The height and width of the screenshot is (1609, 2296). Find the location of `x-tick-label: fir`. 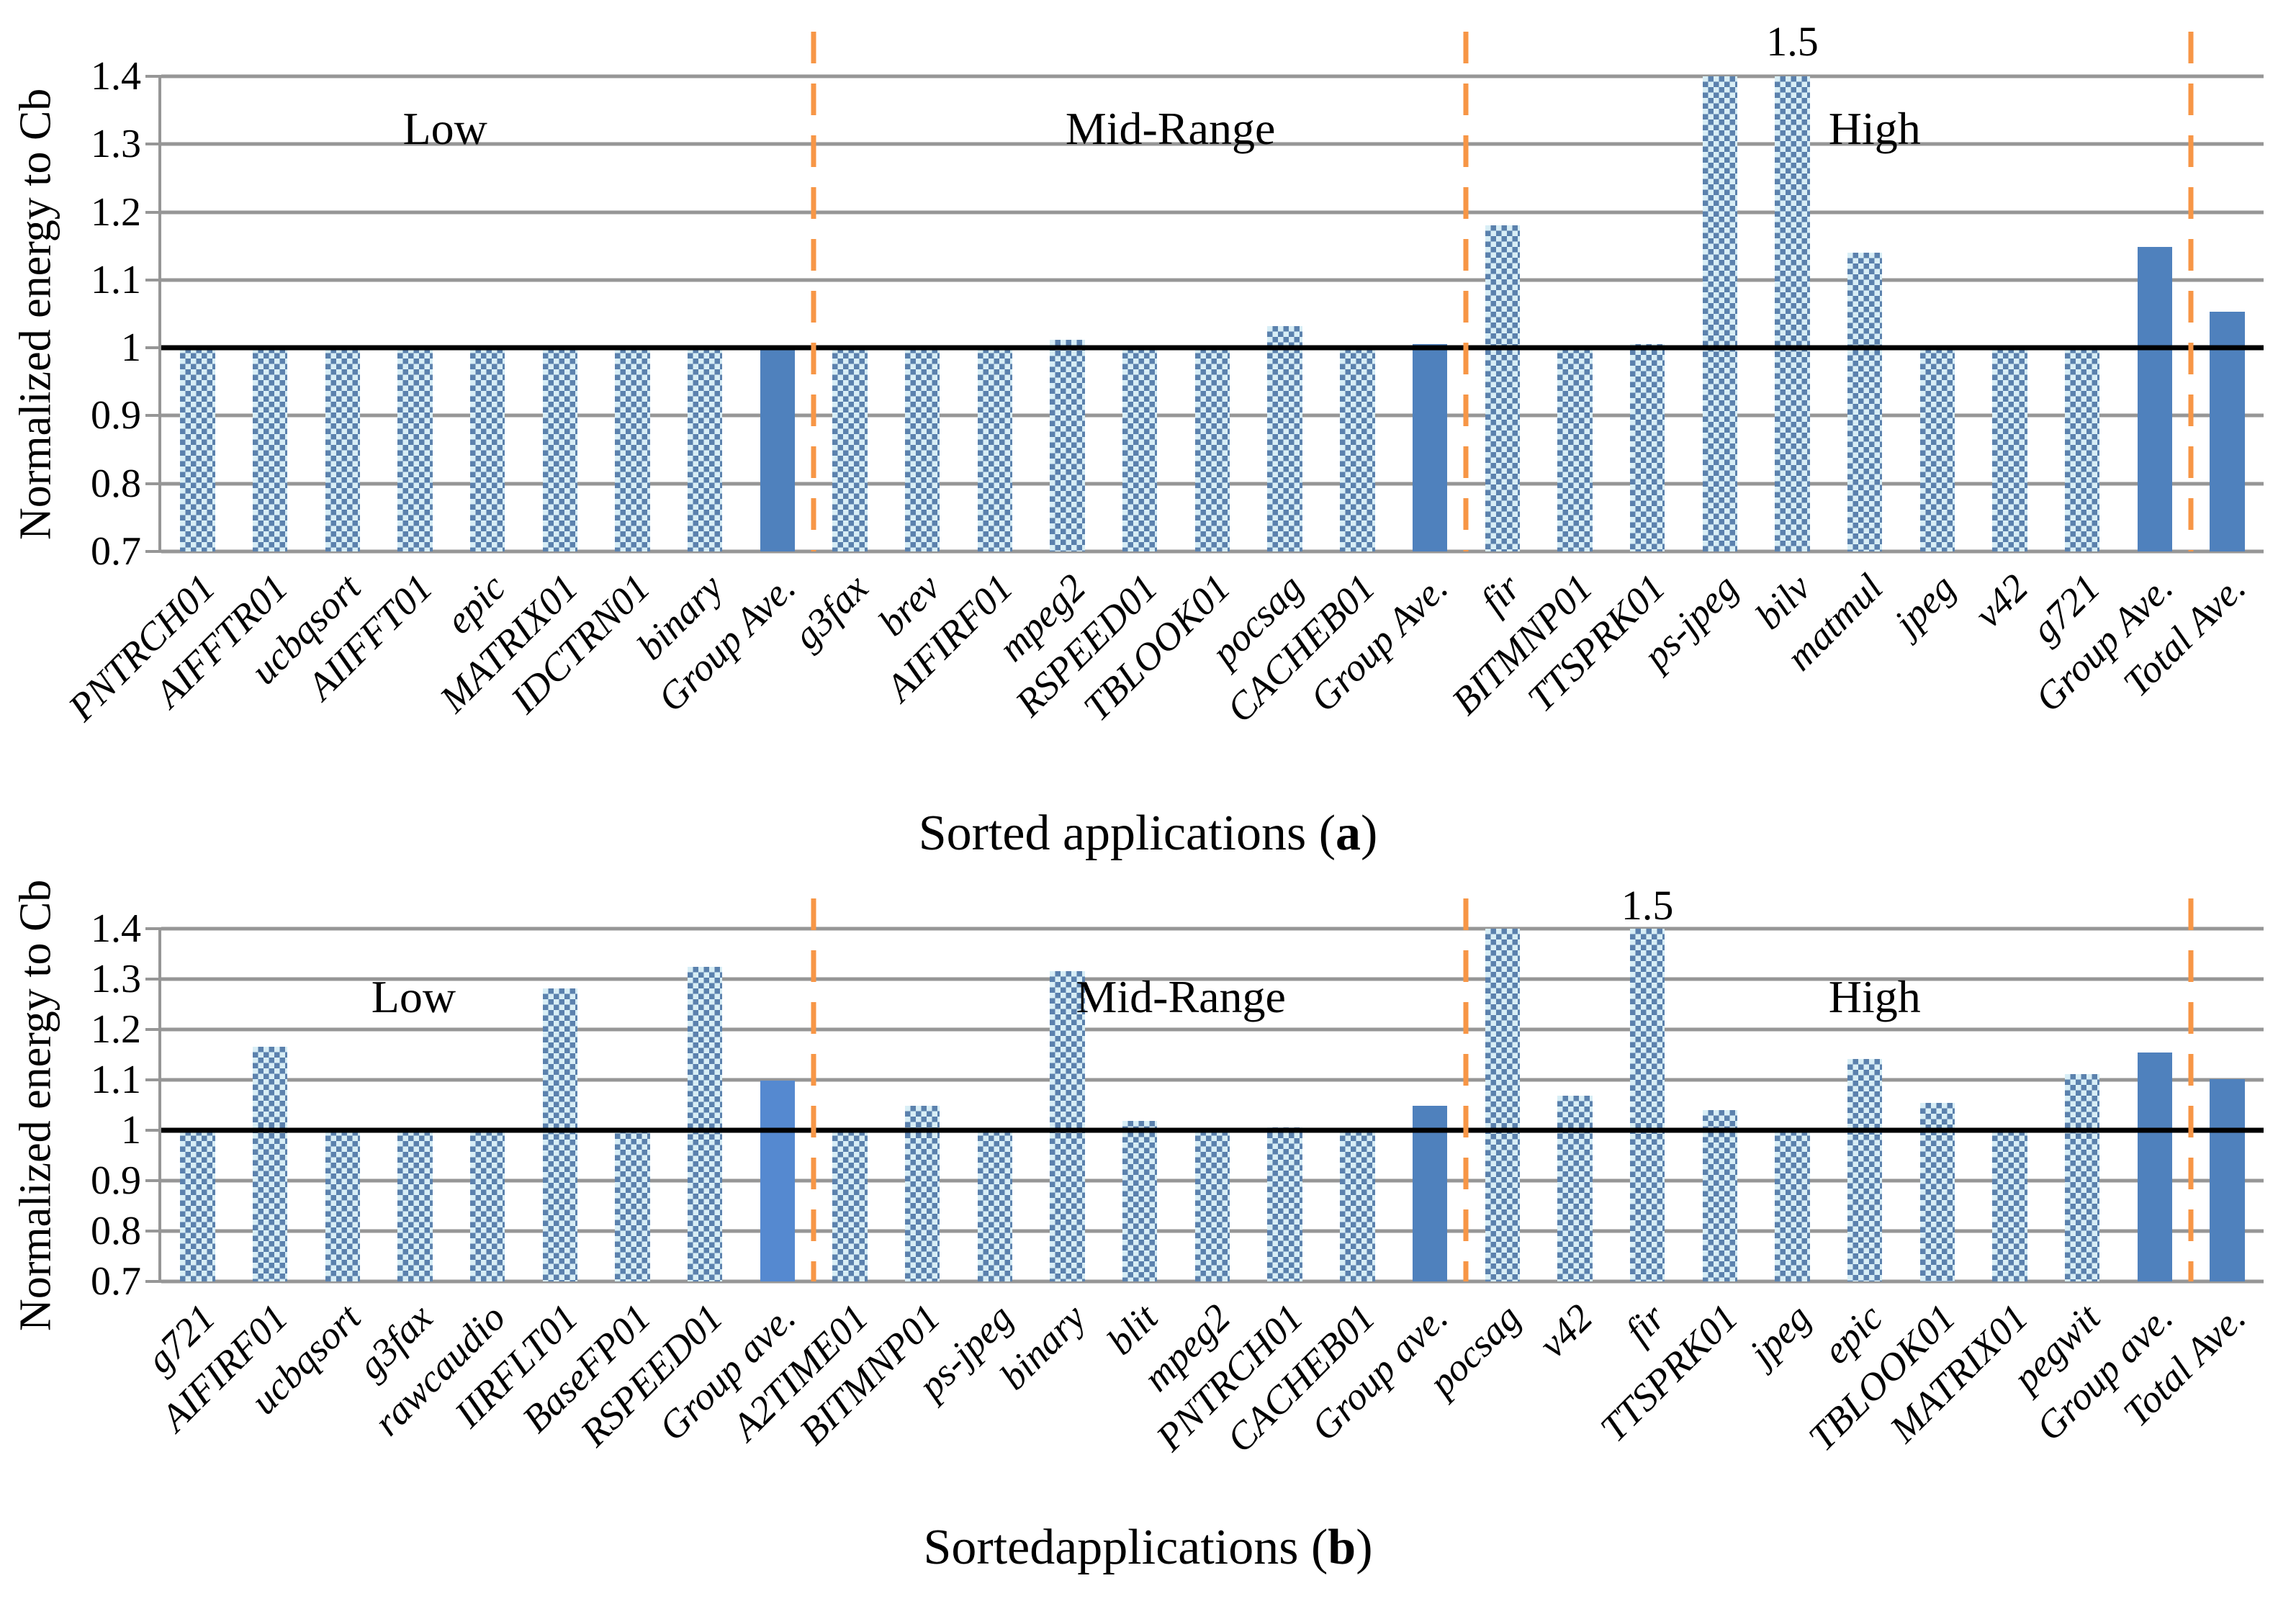

x-tick-label: fir is located at coordinates (1501, 594).